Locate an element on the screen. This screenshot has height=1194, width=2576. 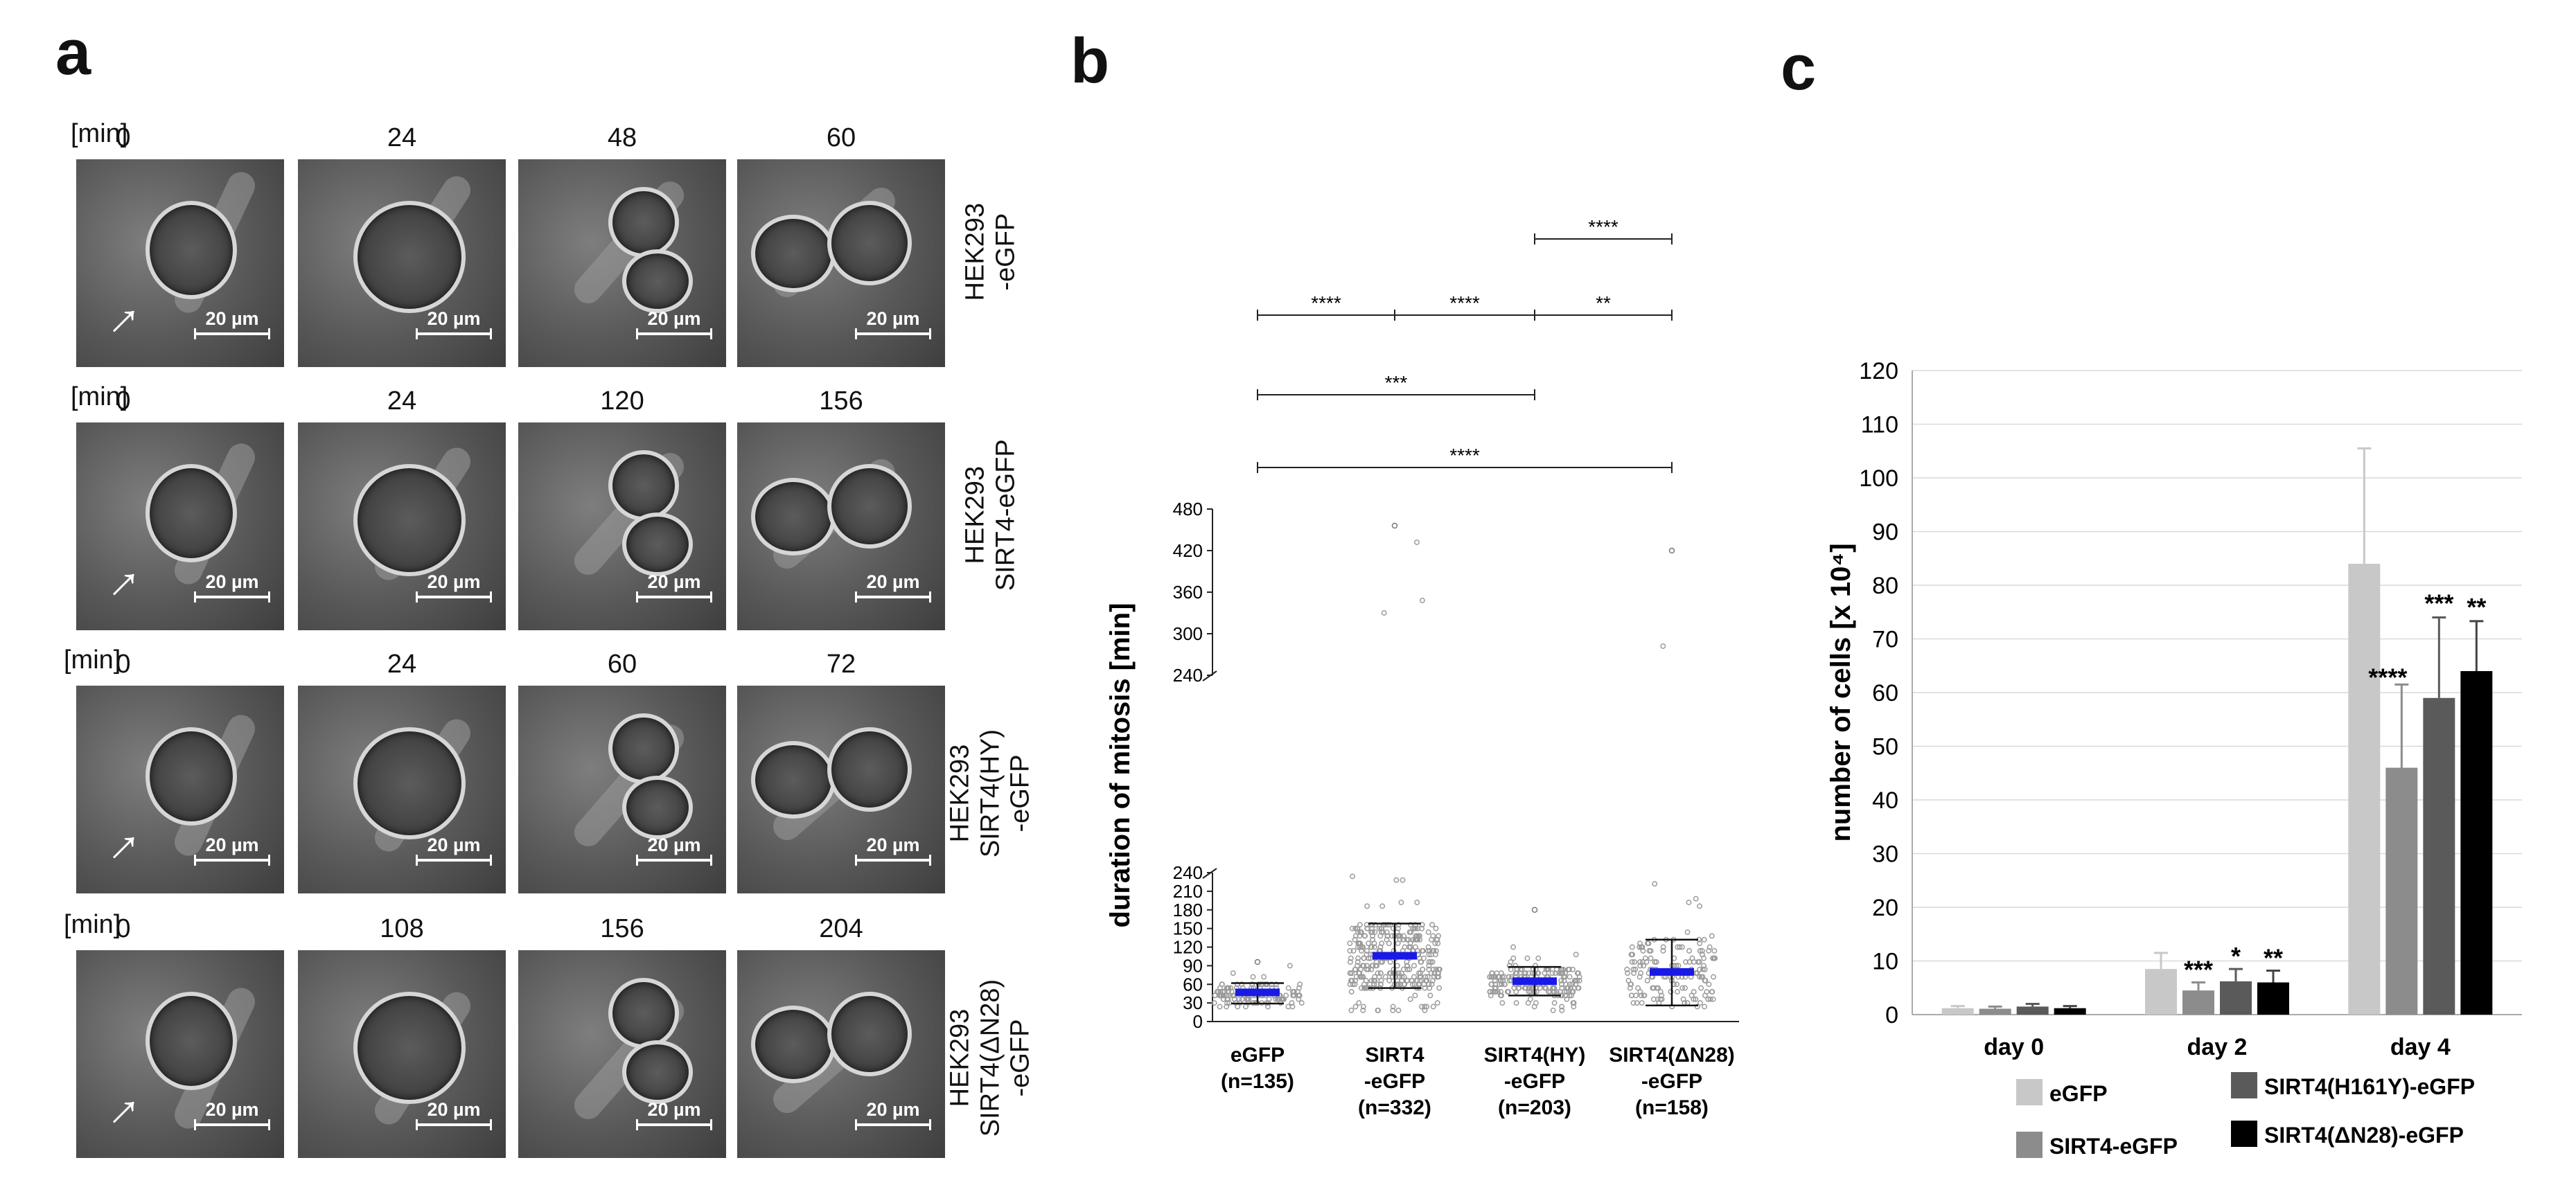
x-tick-label: (n=203) is located at coordinates (1535, 1107).